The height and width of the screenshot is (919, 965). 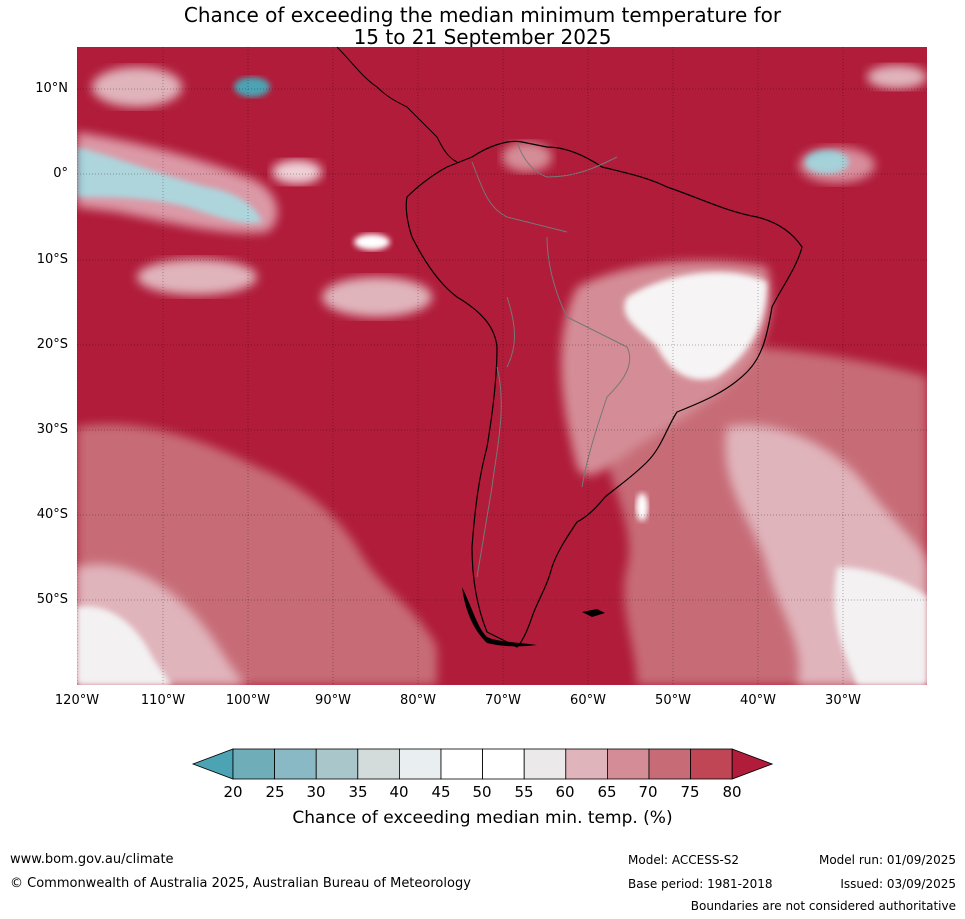 What do you see at coordinates (732, 792) in the screenshot?
I see `cb-tick-80: 80` at bounding box center [732, 792].